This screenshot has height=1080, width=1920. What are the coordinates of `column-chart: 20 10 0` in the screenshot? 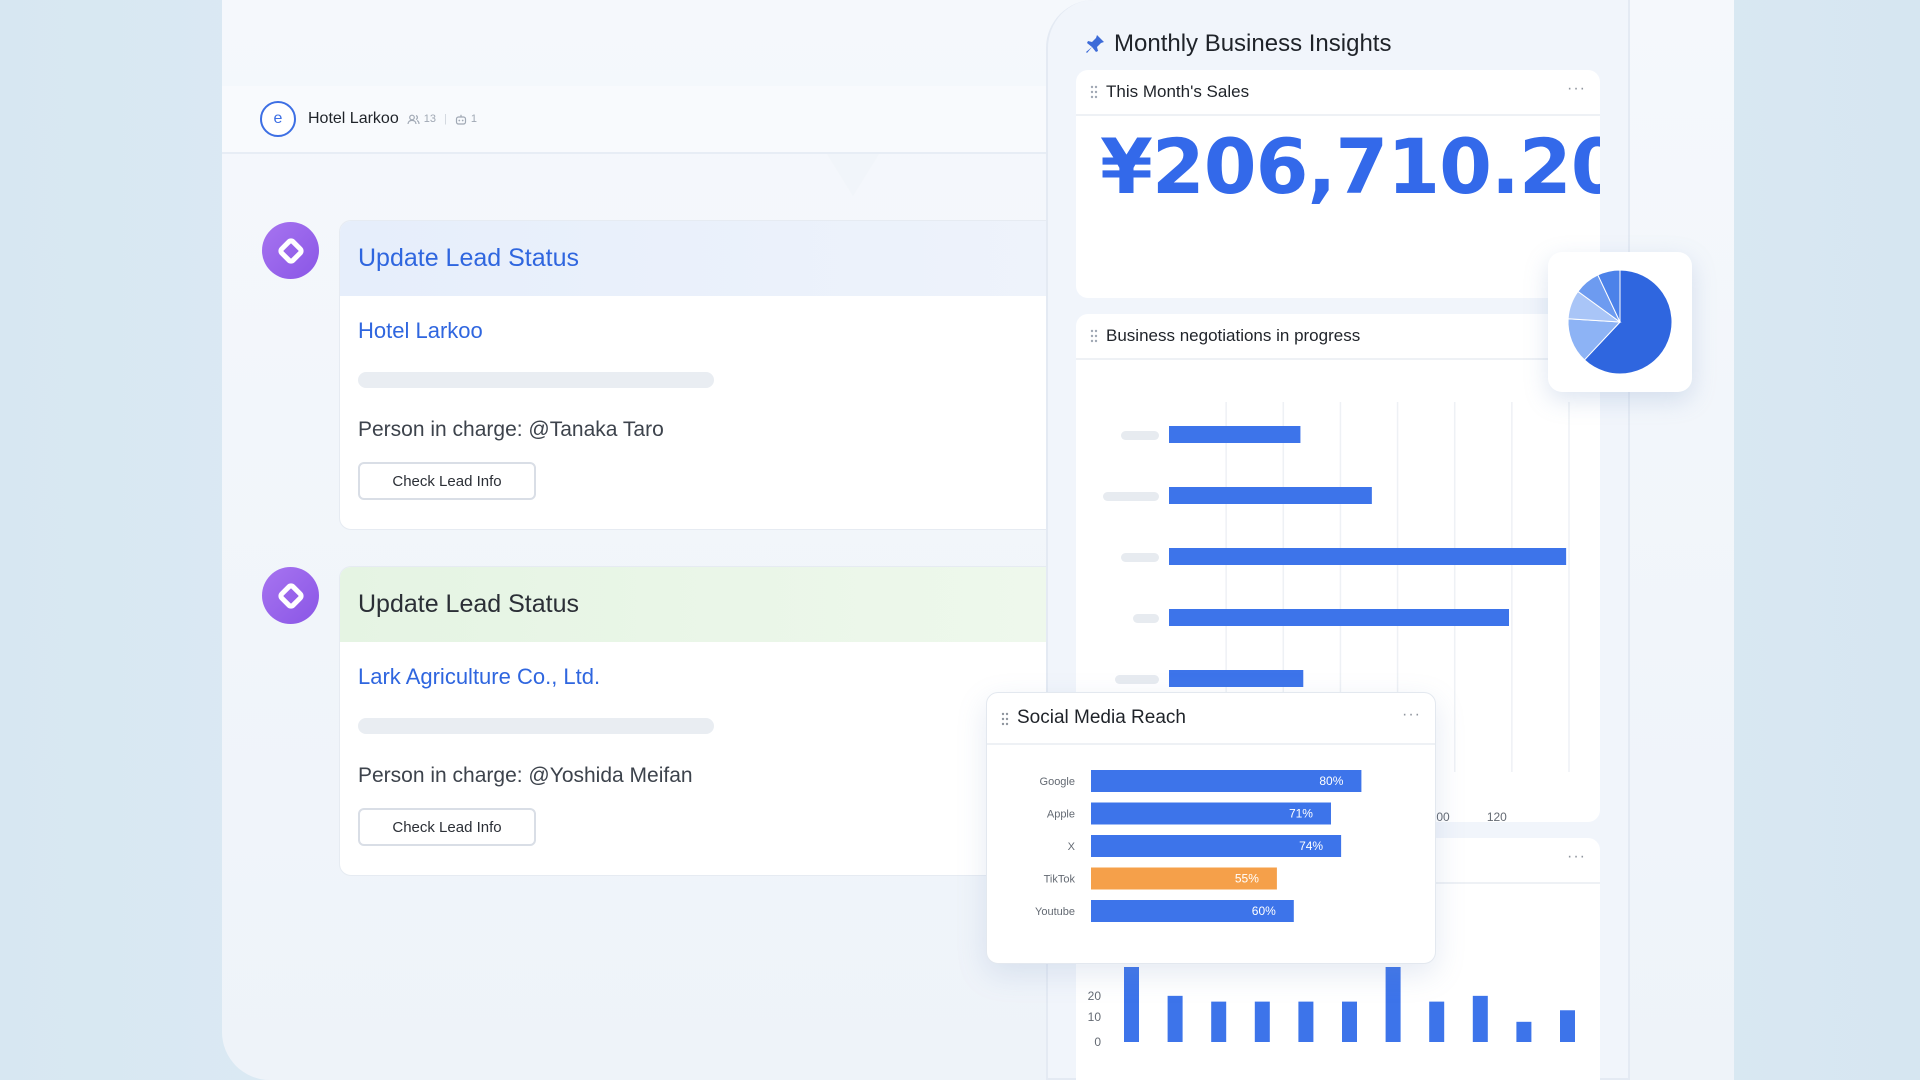 It's located at (1331, 1008).